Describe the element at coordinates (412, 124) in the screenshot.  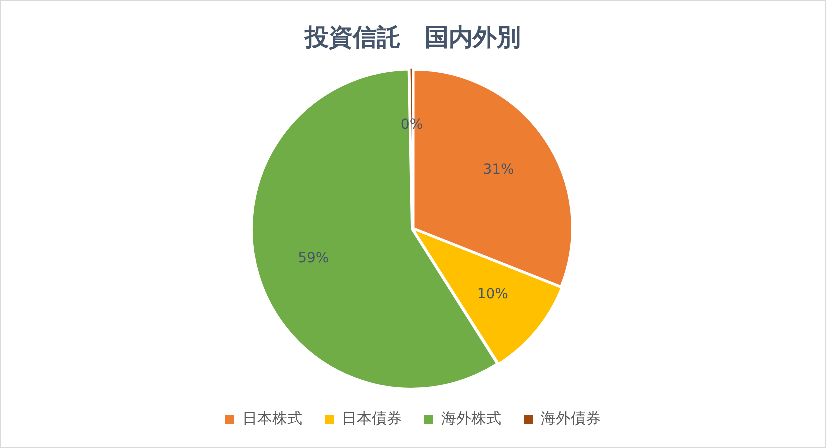
I see `data-label: 0%` at that location.